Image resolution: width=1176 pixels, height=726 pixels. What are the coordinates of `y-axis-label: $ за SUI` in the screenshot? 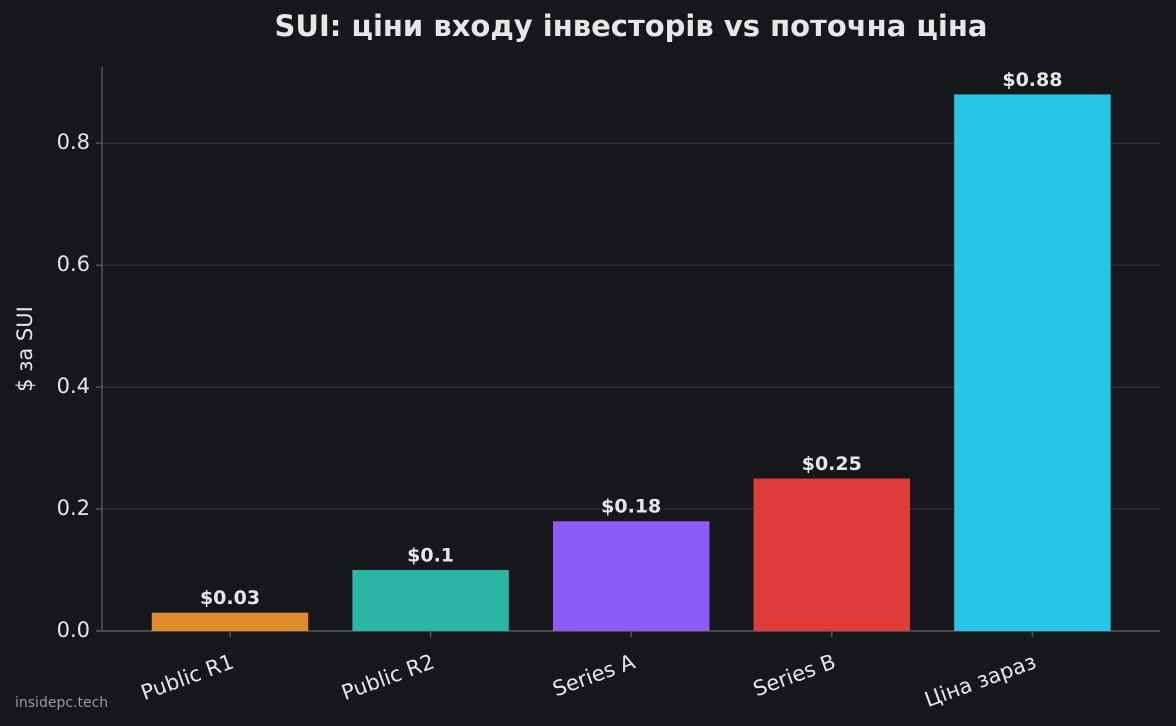 It's located at (25, 349).